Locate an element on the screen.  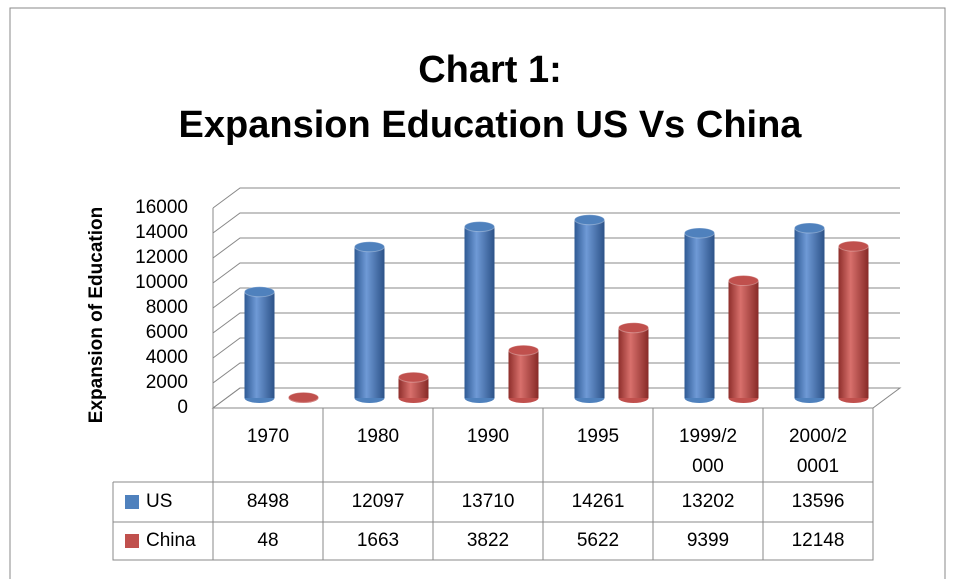
label-line: 1995 is located at coordinates (598, 436).